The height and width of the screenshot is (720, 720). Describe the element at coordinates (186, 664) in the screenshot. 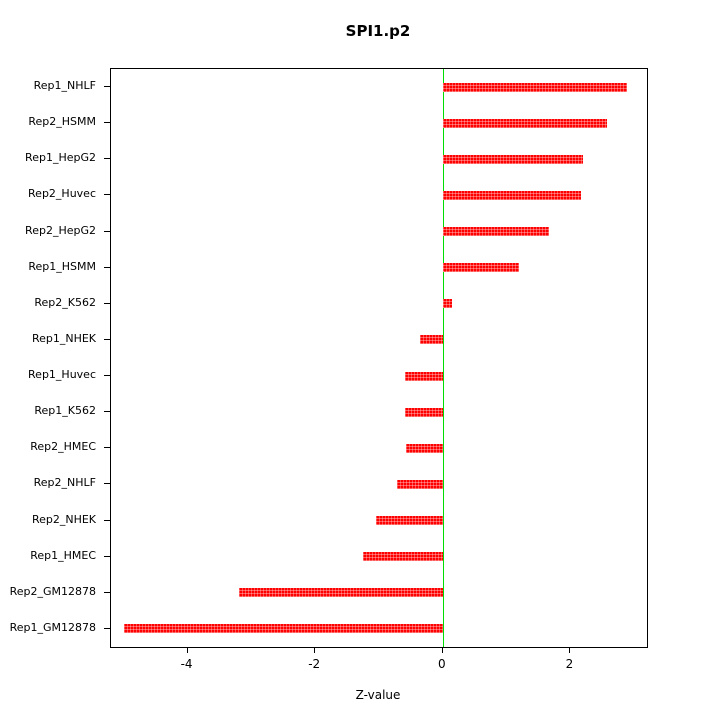

I see `x-axis-tick-label: -4` at that location.